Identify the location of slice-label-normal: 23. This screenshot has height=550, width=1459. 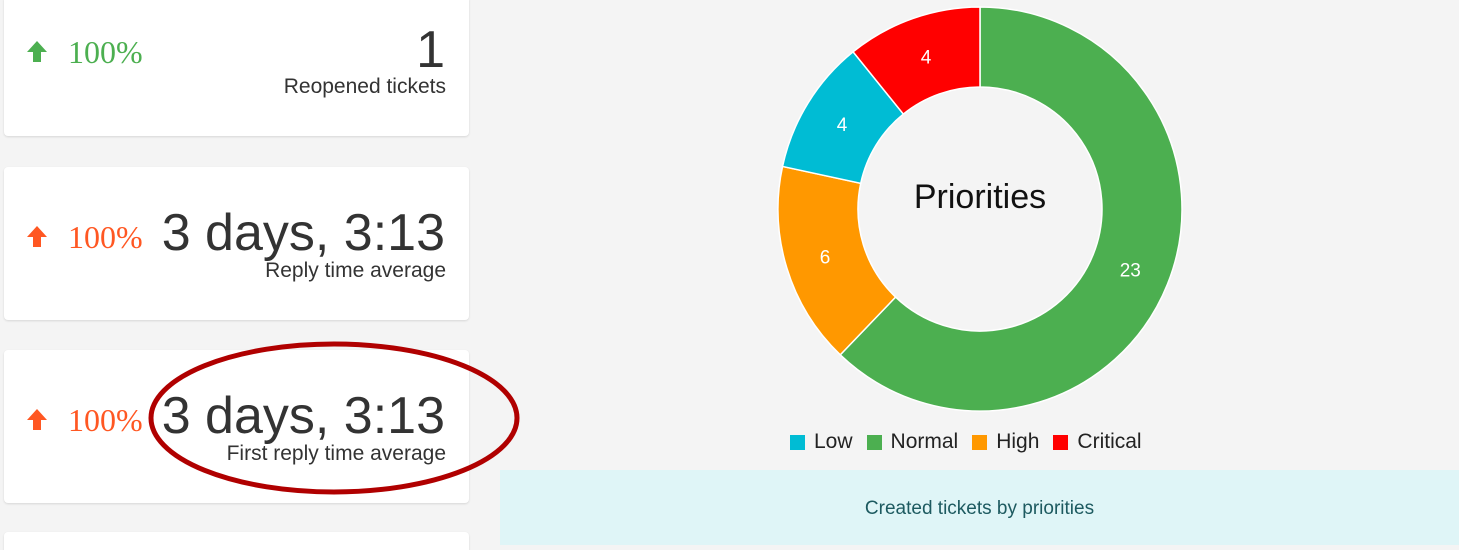
(1130, 270).